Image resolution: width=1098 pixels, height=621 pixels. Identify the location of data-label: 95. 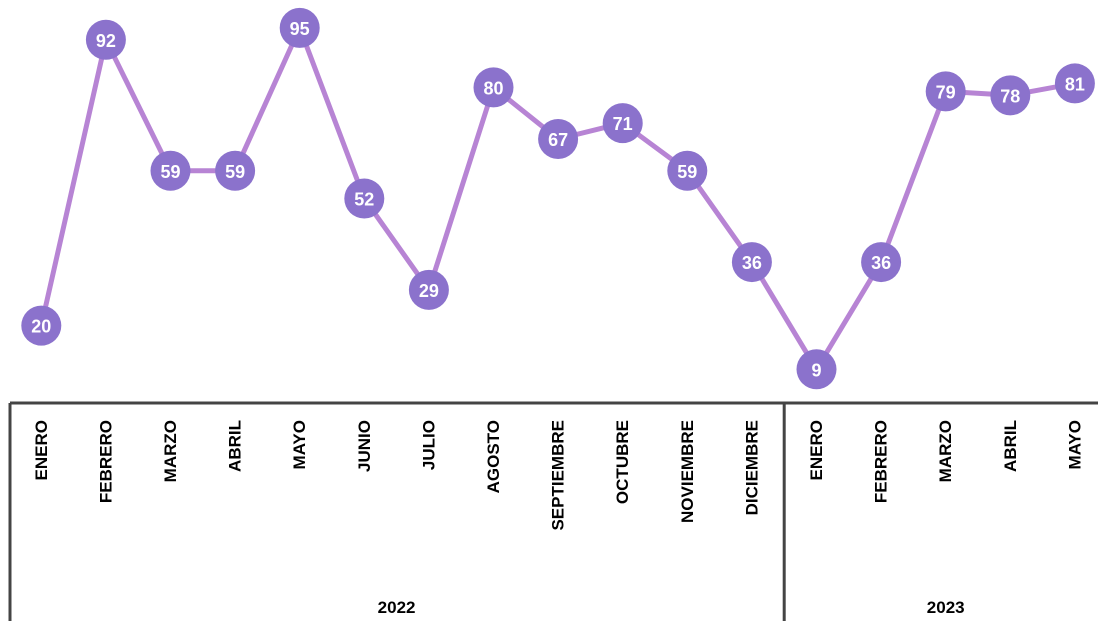
(300, 29).